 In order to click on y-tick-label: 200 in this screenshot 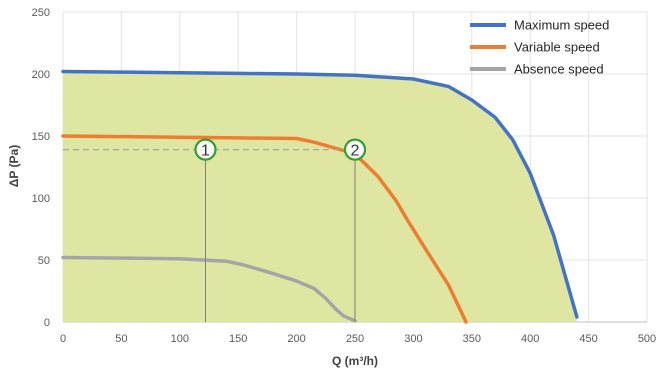, I will do `click(41, 75)`.